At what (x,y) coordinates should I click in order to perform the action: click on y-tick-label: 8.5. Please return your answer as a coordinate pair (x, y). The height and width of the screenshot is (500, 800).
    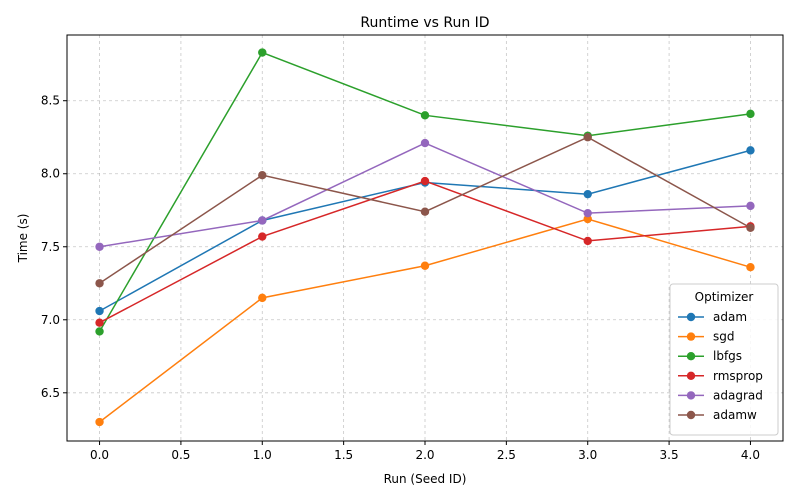
    Looking at the image, I should click on (50, 101).